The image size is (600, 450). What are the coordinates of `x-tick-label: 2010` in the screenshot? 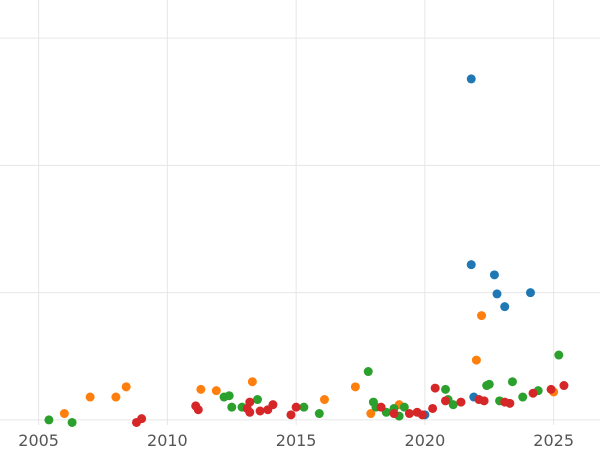 It's located at (167, 440).